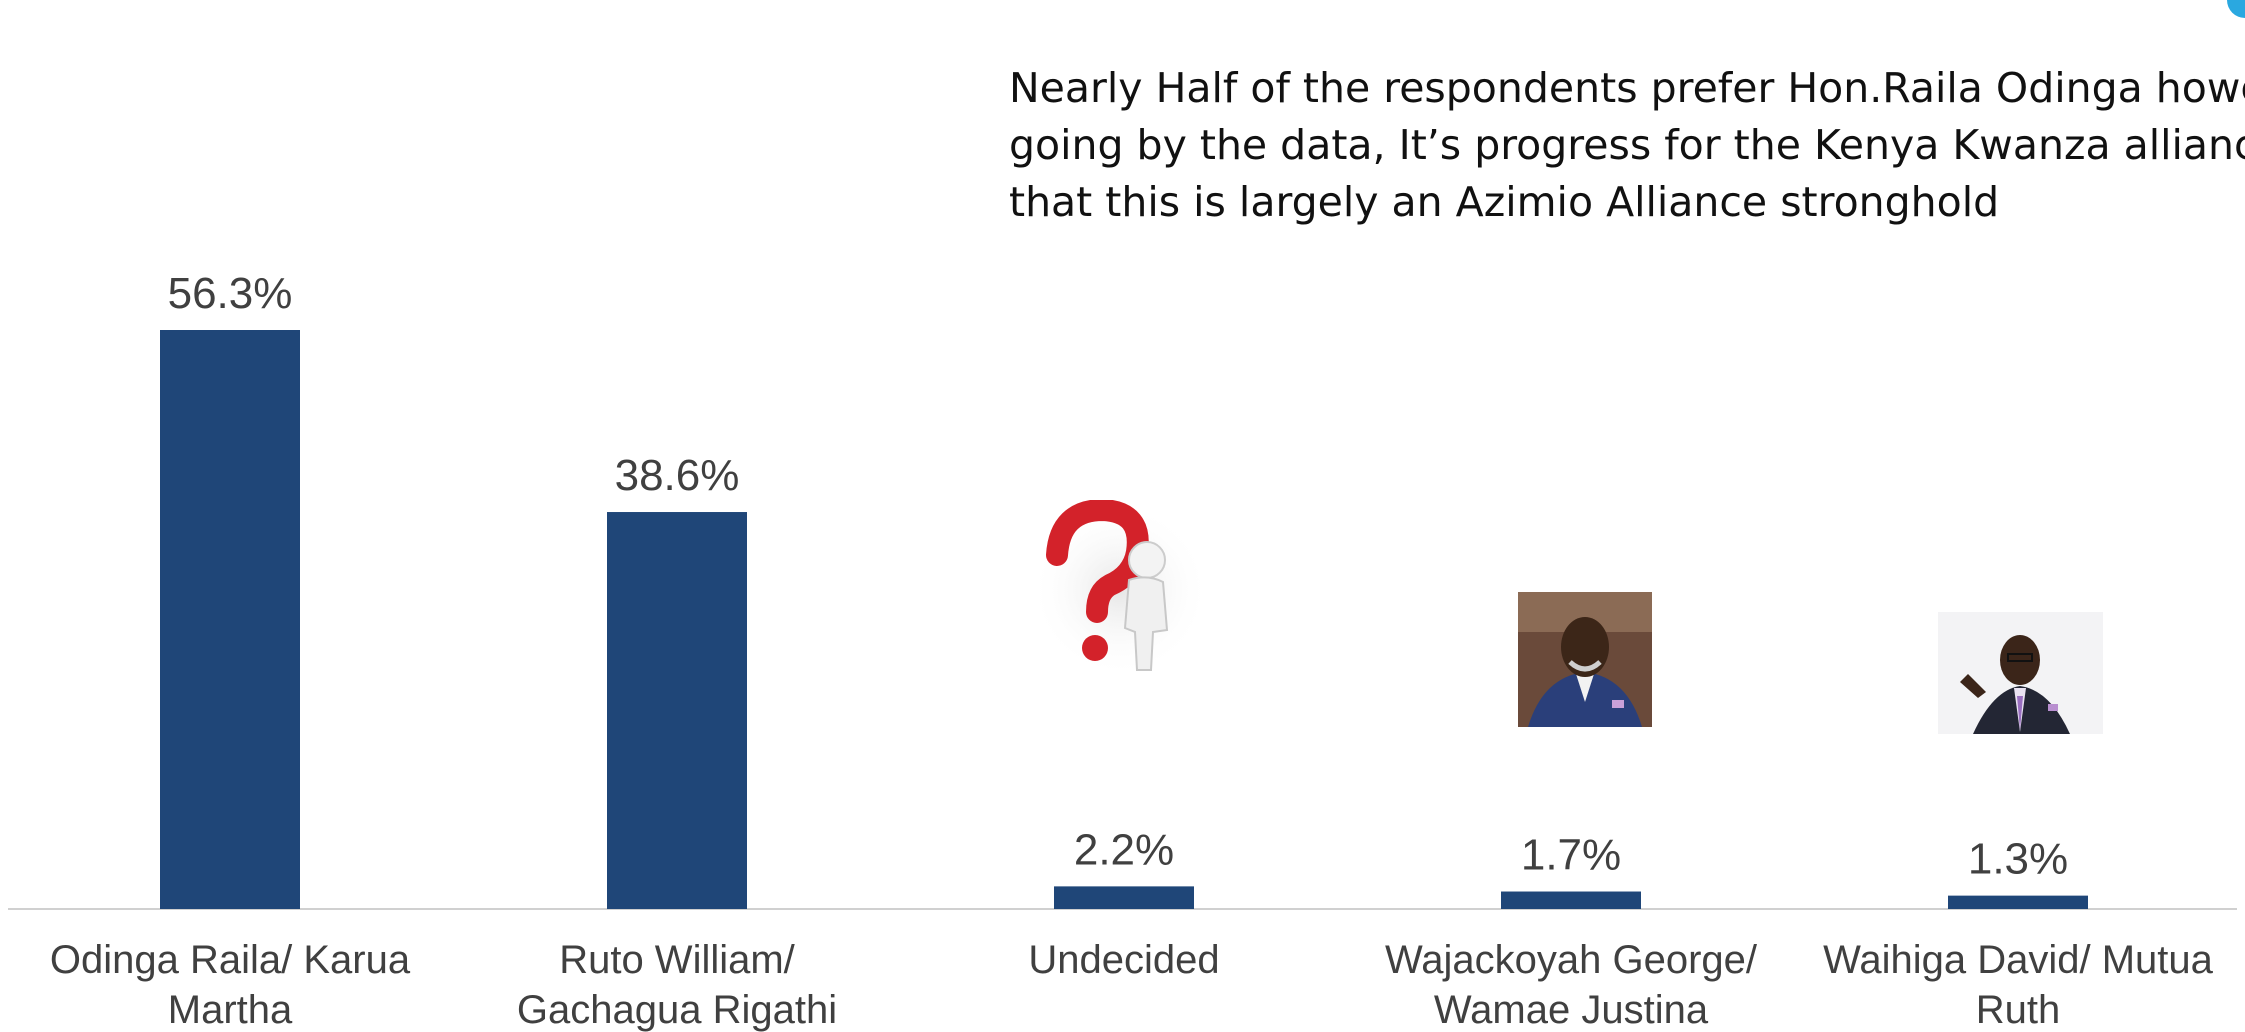  Describe the element at coordinates (677, 960) in the screenshot. I see `category-label-2-line-1: Ruto William/` at that location.